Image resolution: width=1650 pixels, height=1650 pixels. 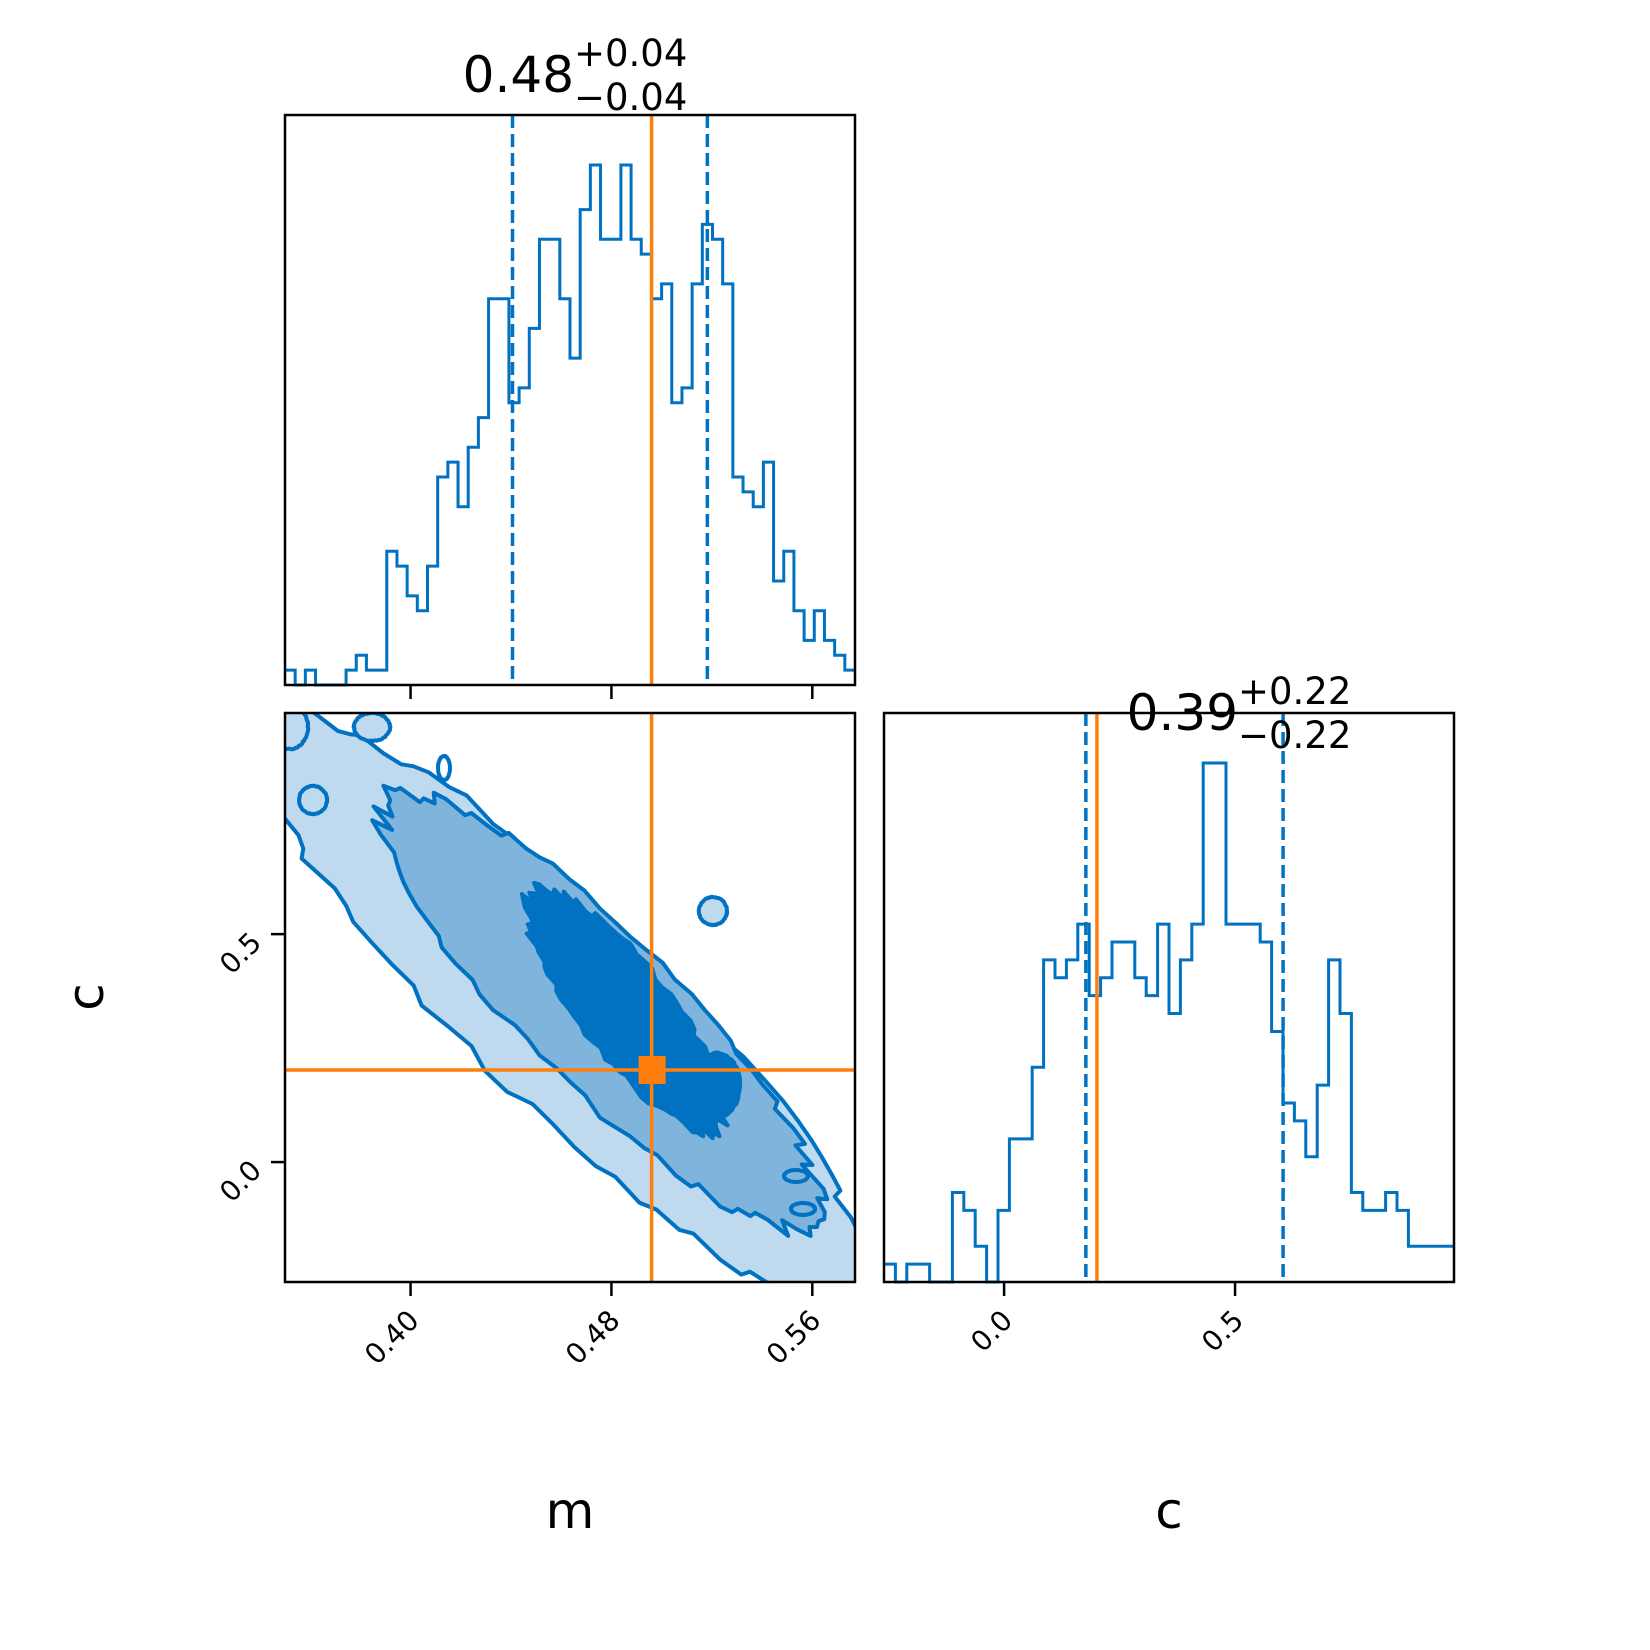 I want to click on m-tick-label: 0.56, so click(x=793, y=1337).